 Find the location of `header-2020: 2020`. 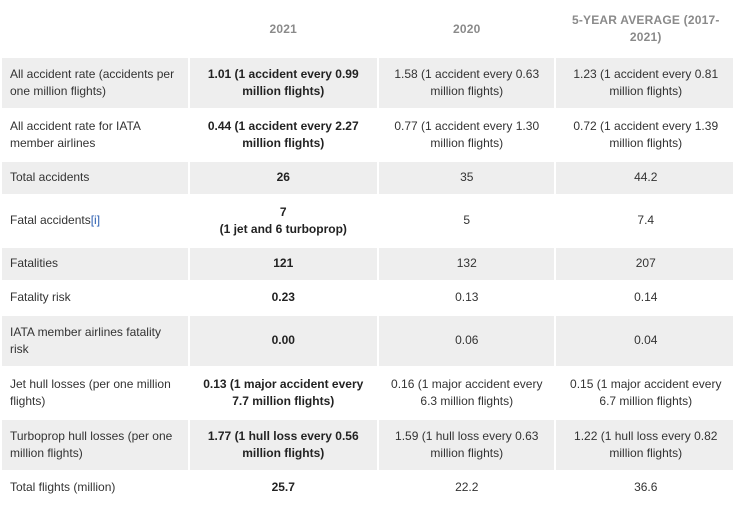

header-2020: 2020 is located at coordinates (467, 29).